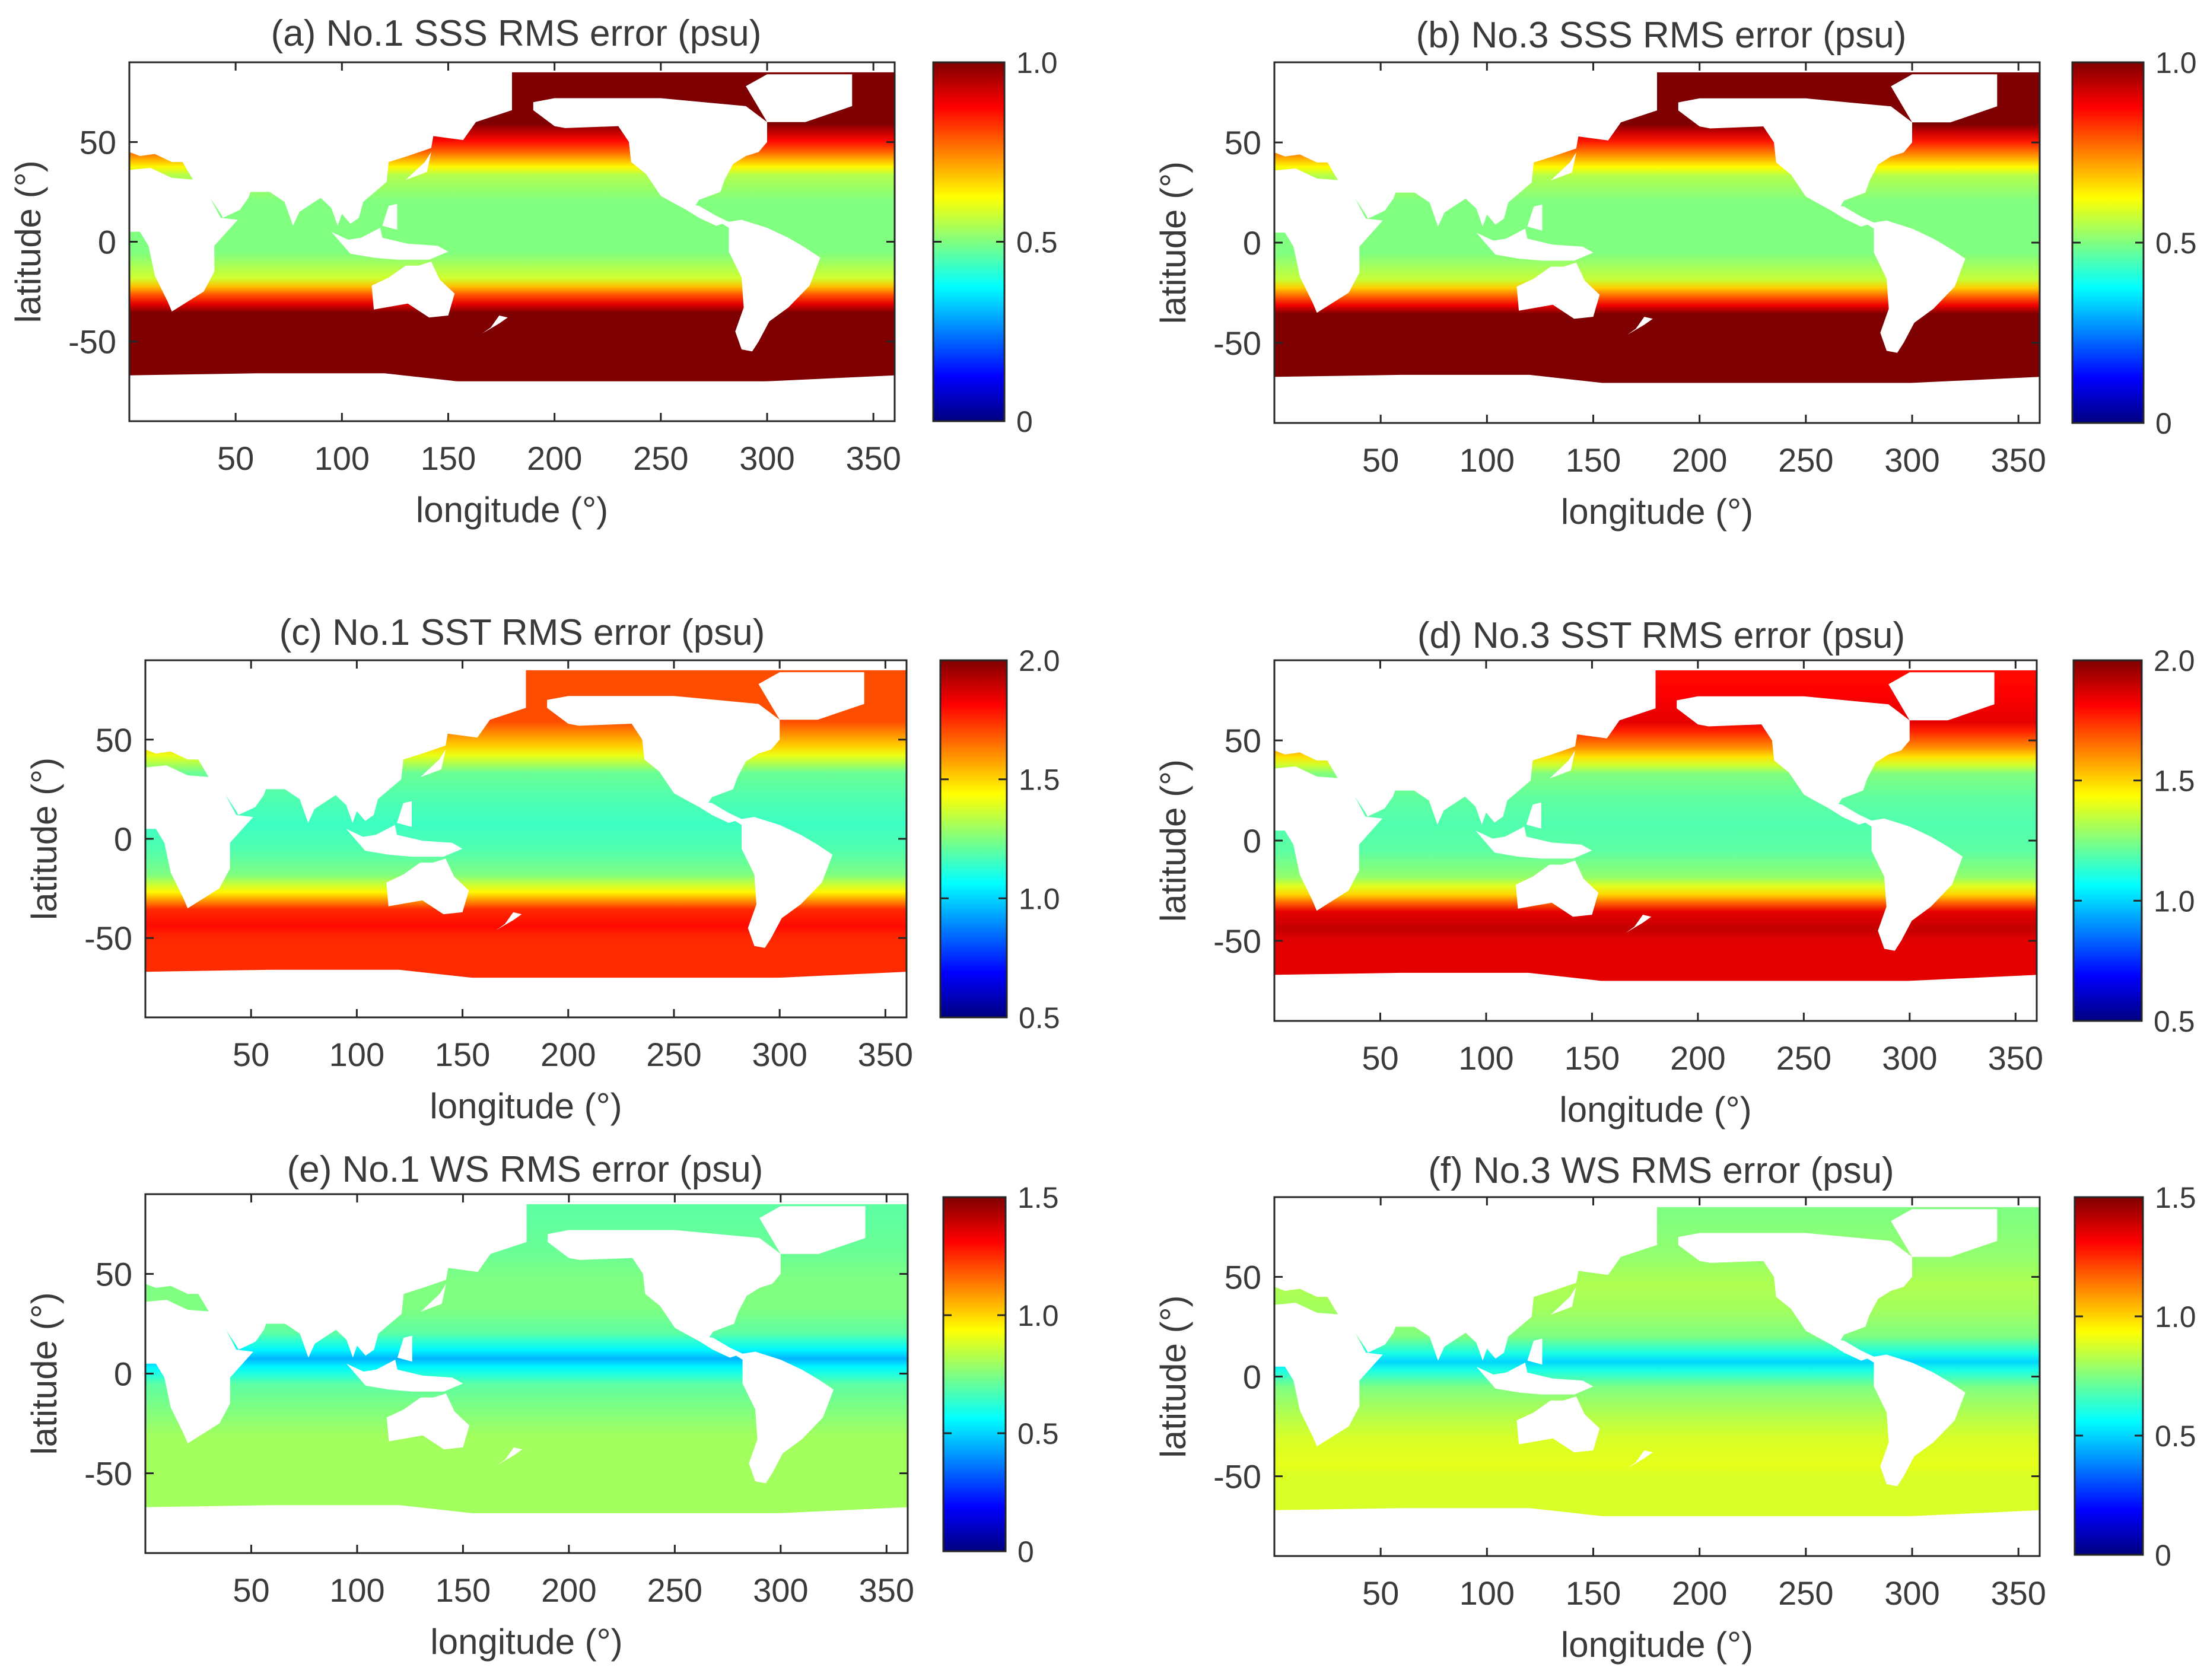  Describe the element at coordinates (1661, 35) in the screenshot. I see `panel-title: (b) No.3 SSS RMS error (psu)` at that location.